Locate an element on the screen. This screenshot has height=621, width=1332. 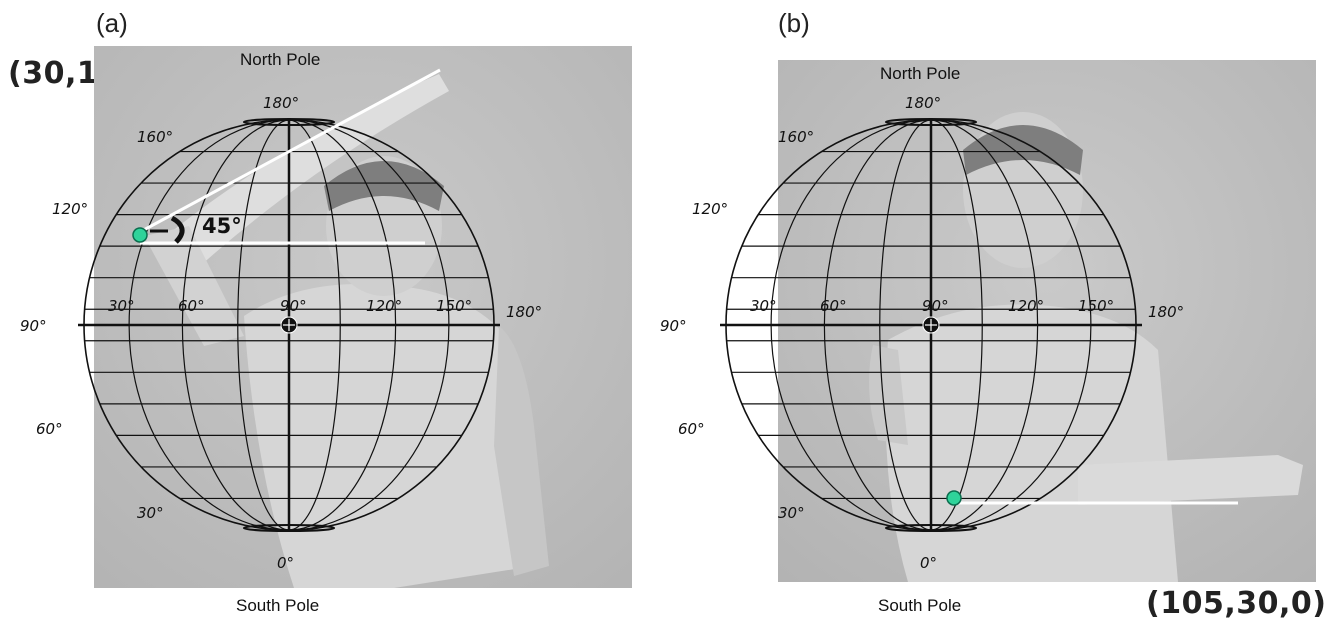
upper-arm-shape is located at coordinates (194, 286).